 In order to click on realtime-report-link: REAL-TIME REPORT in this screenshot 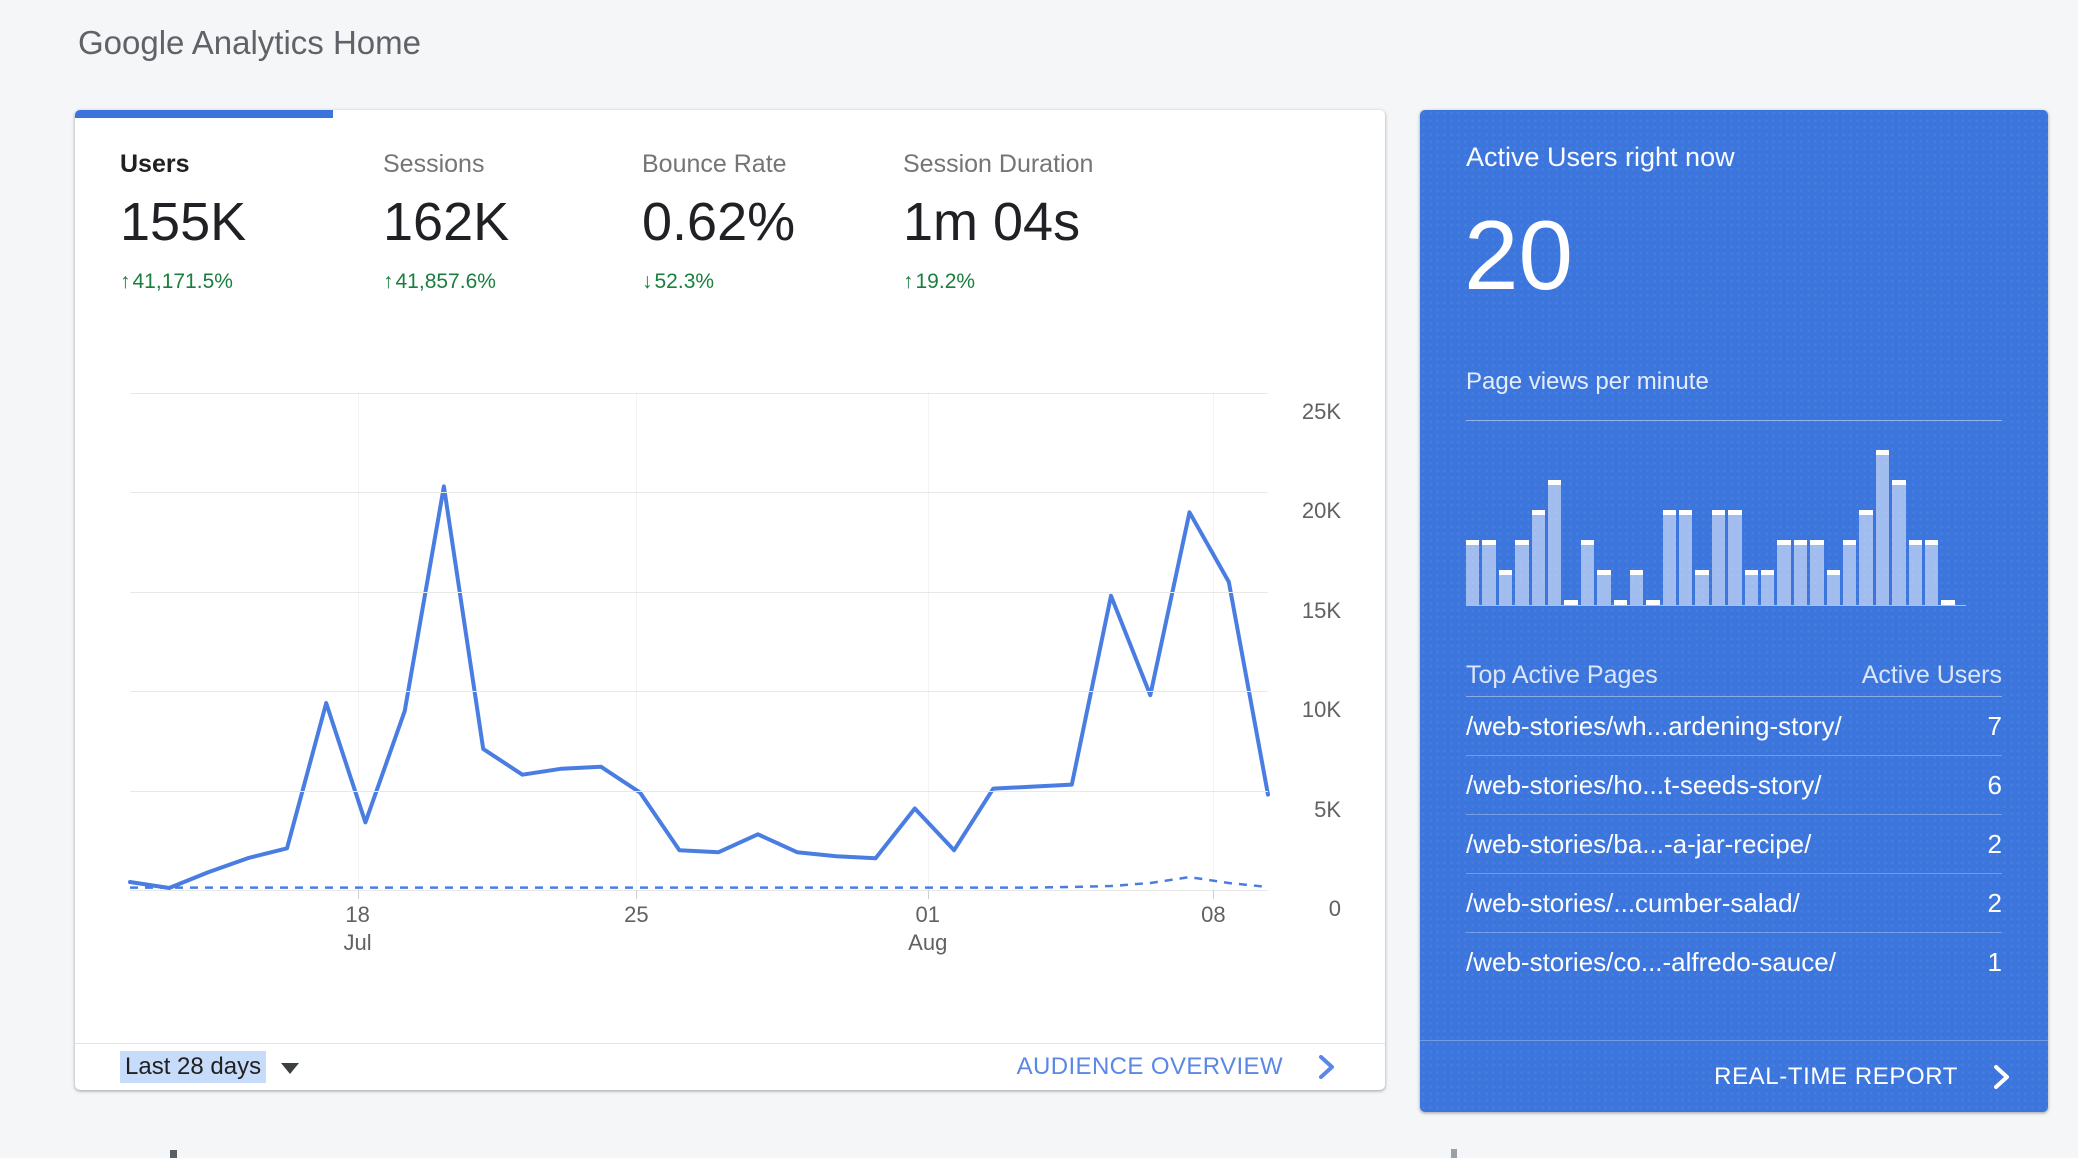, I will do `click(1734, 1076)`.